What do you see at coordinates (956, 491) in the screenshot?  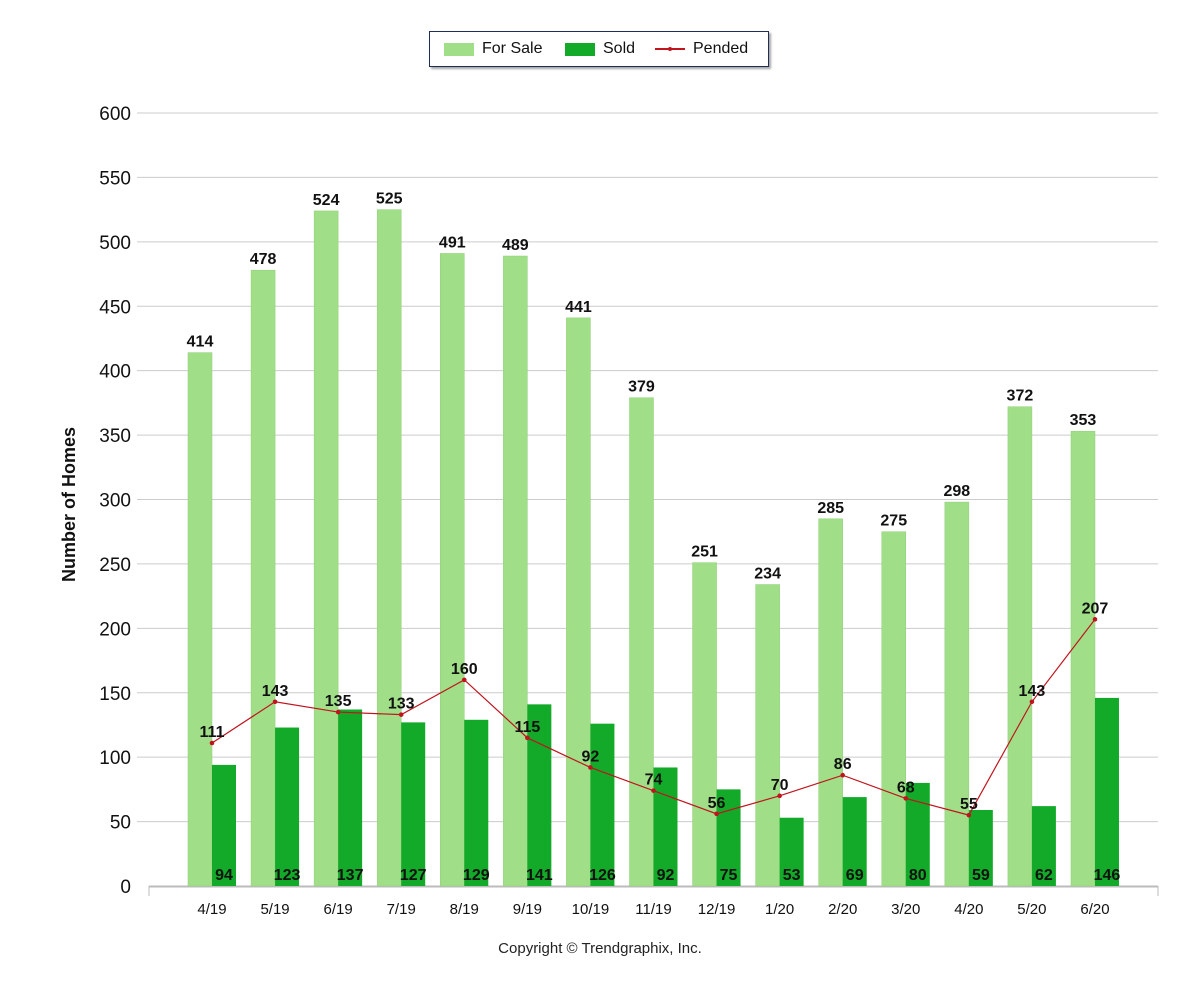 I see `data-label-for-sale: 298` at bounding box center [956, 491].